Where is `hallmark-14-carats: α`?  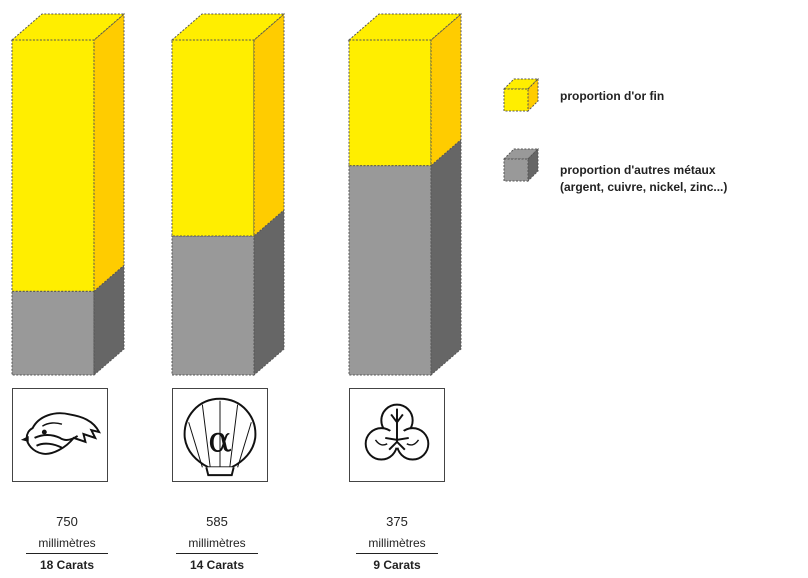 hallmark-14-carats: α is located at coordinates (220, 435).